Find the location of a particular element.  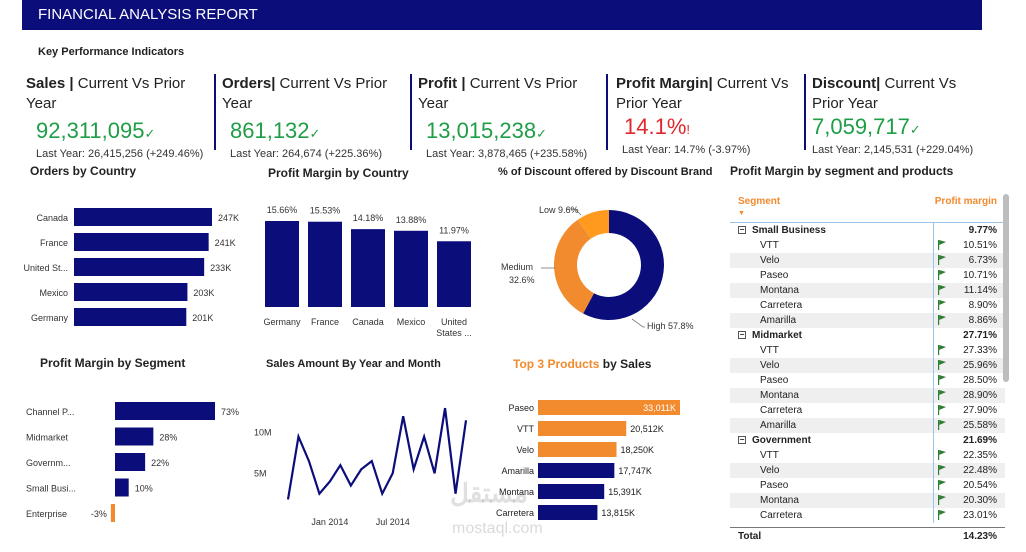

donut-label-medium-value: 32.6% is located at coordinates (522, 280).